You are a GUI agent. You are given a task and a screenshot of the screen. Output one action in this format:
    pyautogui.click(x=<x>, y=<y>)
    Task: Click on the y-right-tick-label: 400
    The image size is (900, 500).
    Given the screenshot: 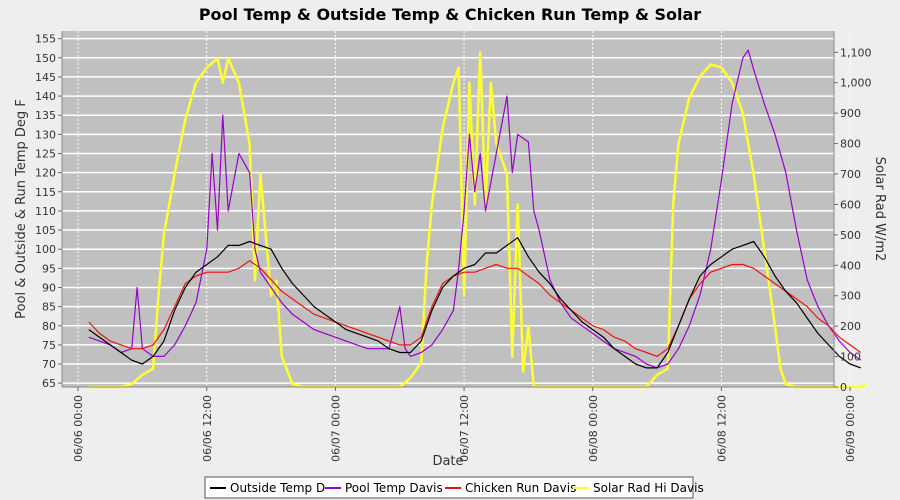 What is the action you would take?
    pyautogui.click(x=850, y=265)
    